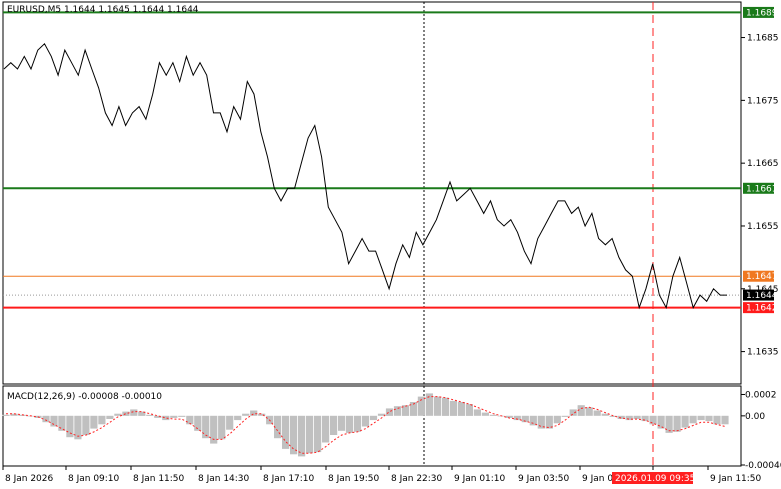 The height and width of the screenshot is (489, 781). Describe the element at coordinates (763, 290) in the screenshot. I see `price-ytick-label: 1.1645` at that location.